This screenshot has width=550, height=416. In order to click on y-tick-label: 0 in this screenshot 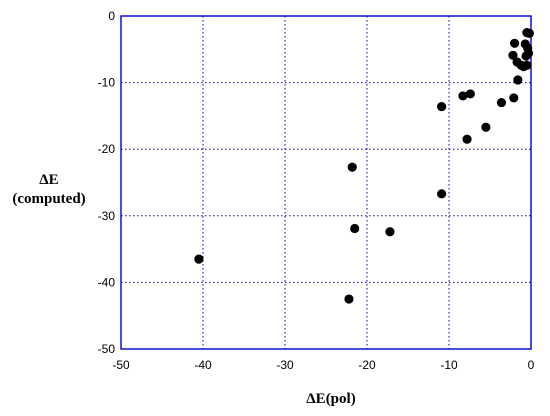, I will do `click(111, 16)`.